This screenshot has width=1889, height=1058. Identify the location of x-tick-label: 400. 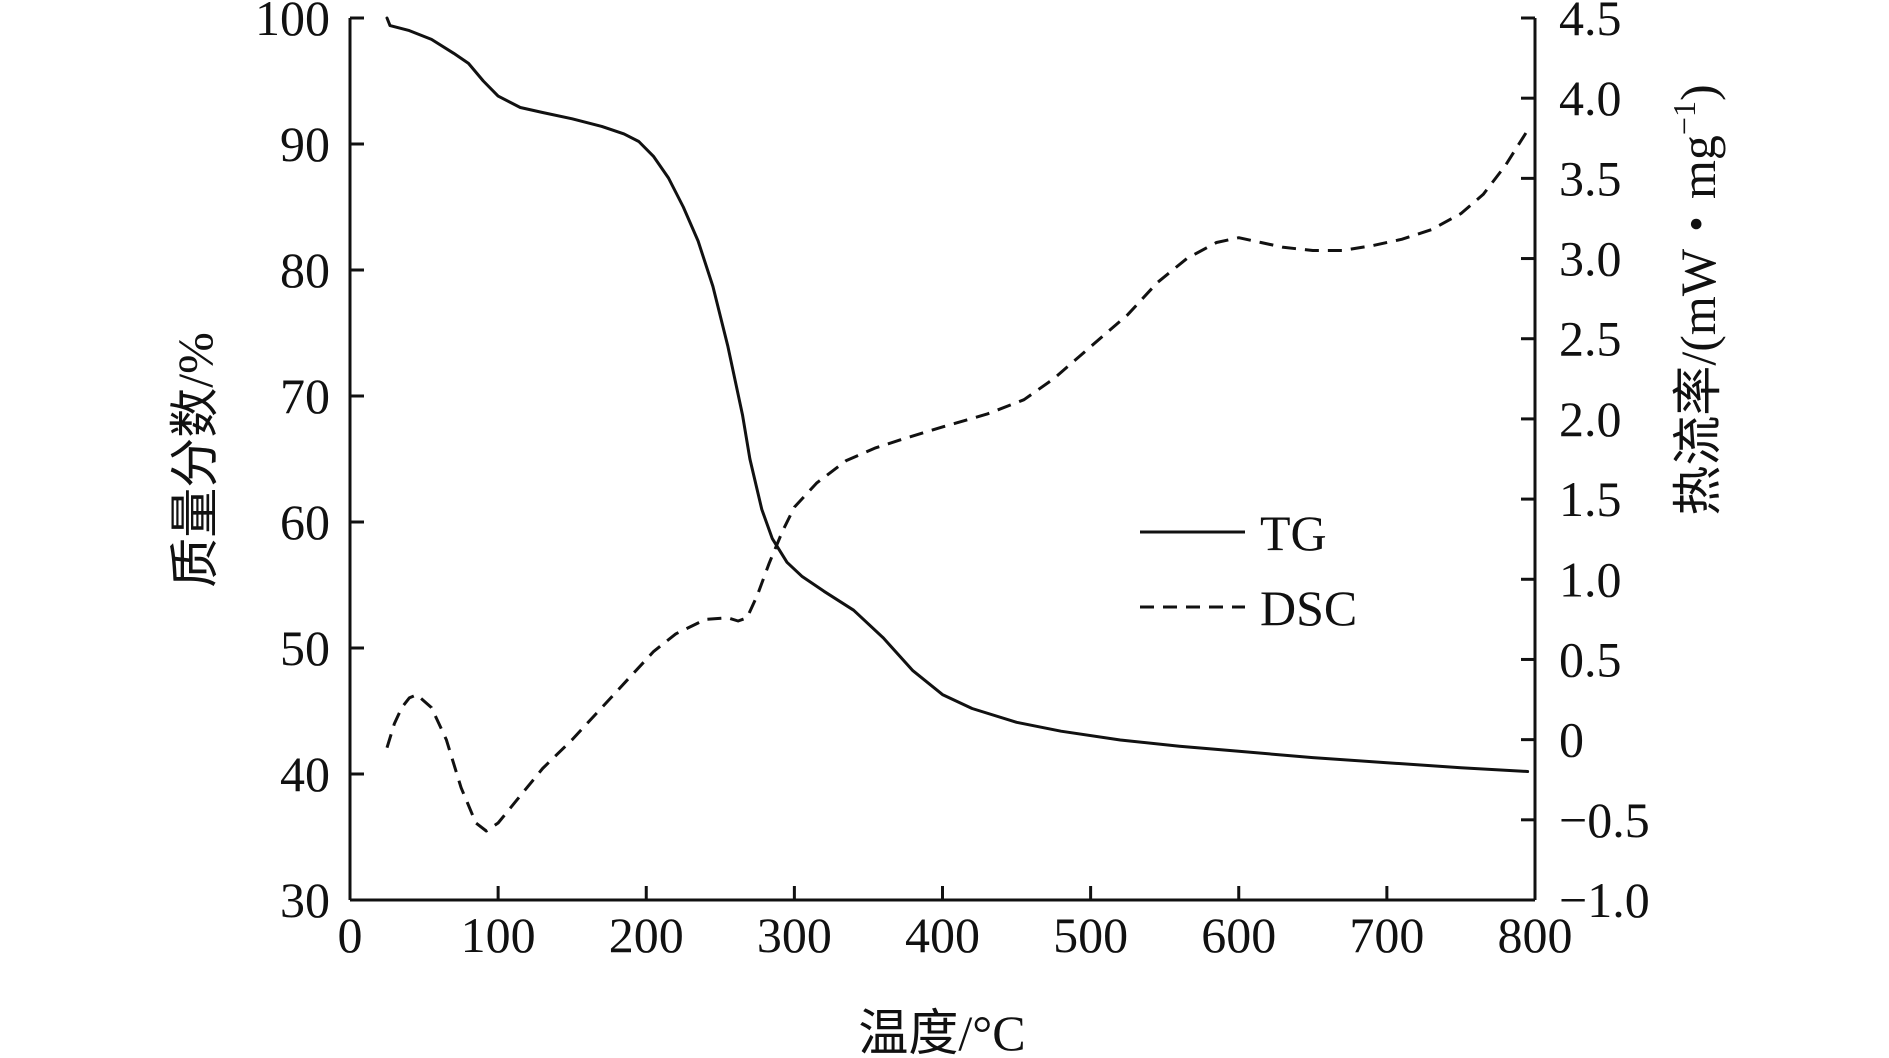
(942, 935).